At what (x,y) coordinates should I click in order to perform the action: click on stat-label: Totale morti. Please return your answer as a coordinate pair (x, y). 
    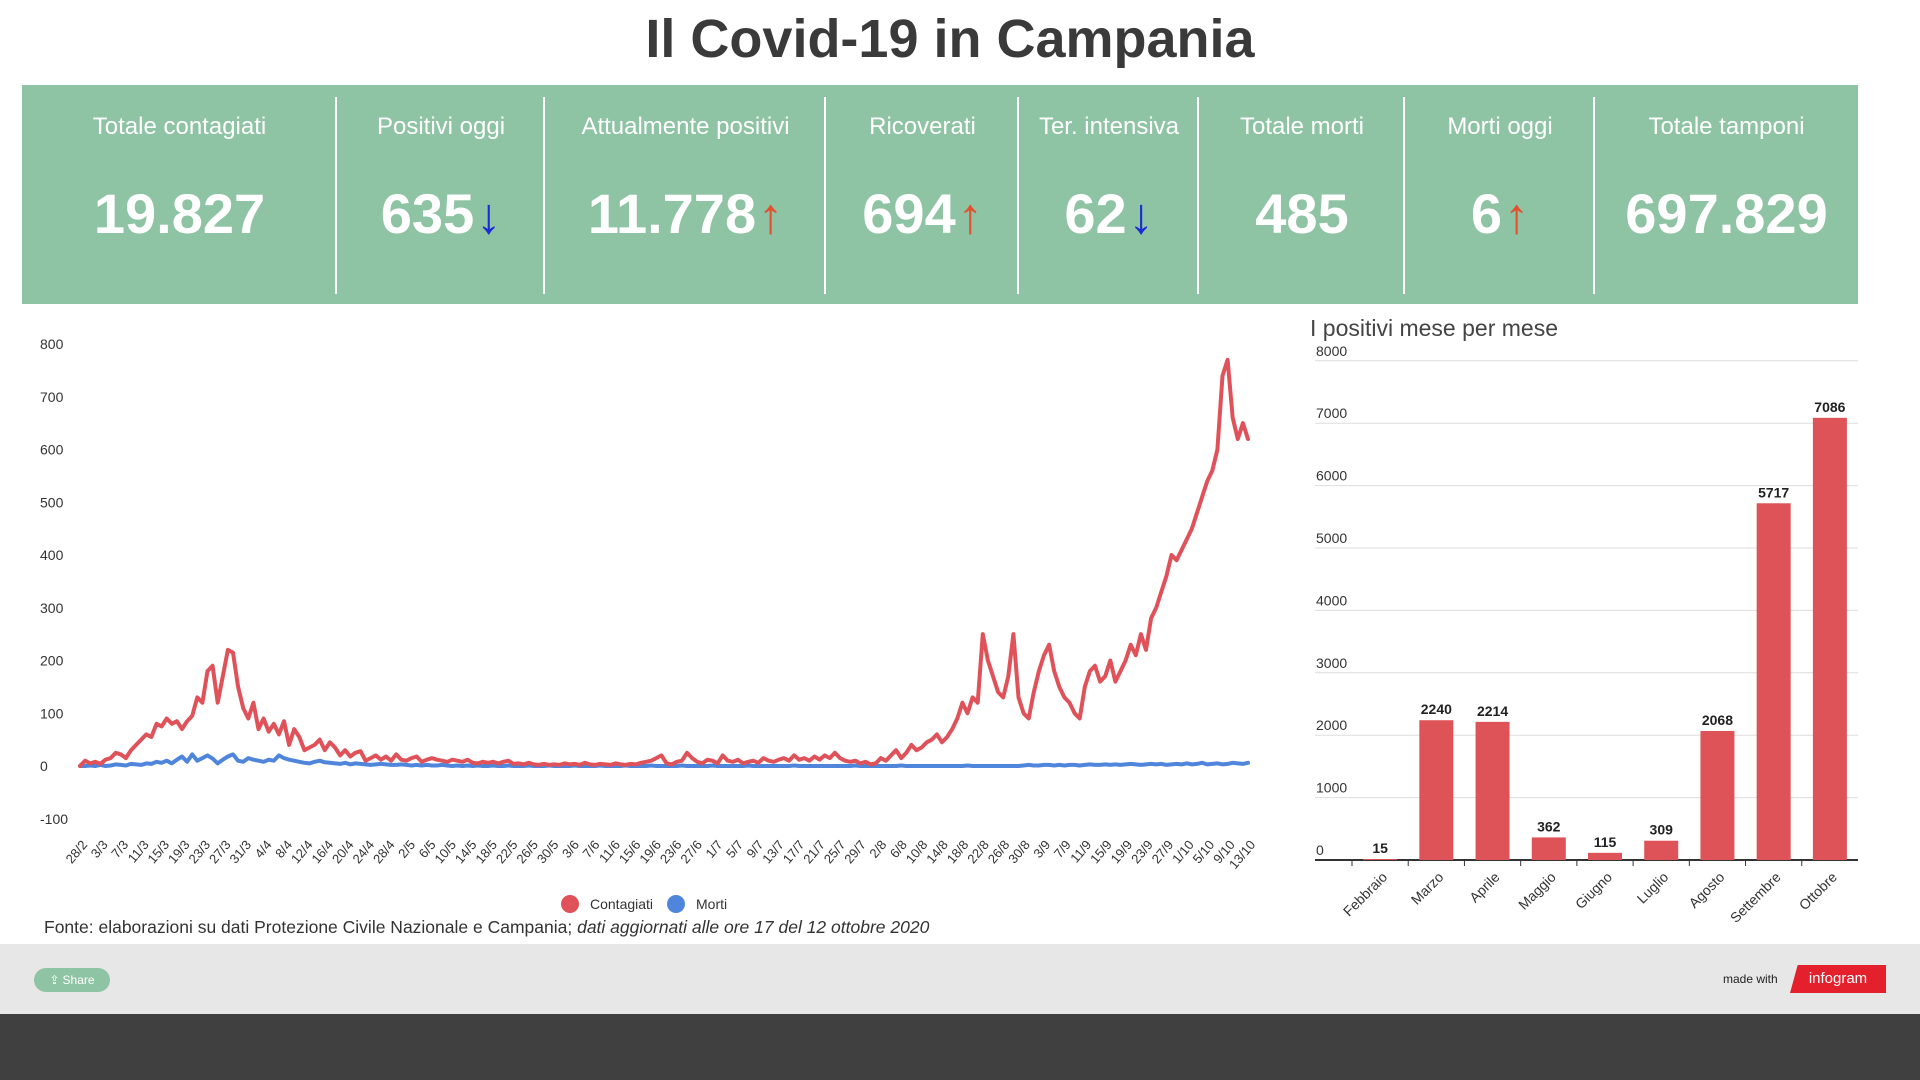
    Looking at the image, I should click on (1302, 126).